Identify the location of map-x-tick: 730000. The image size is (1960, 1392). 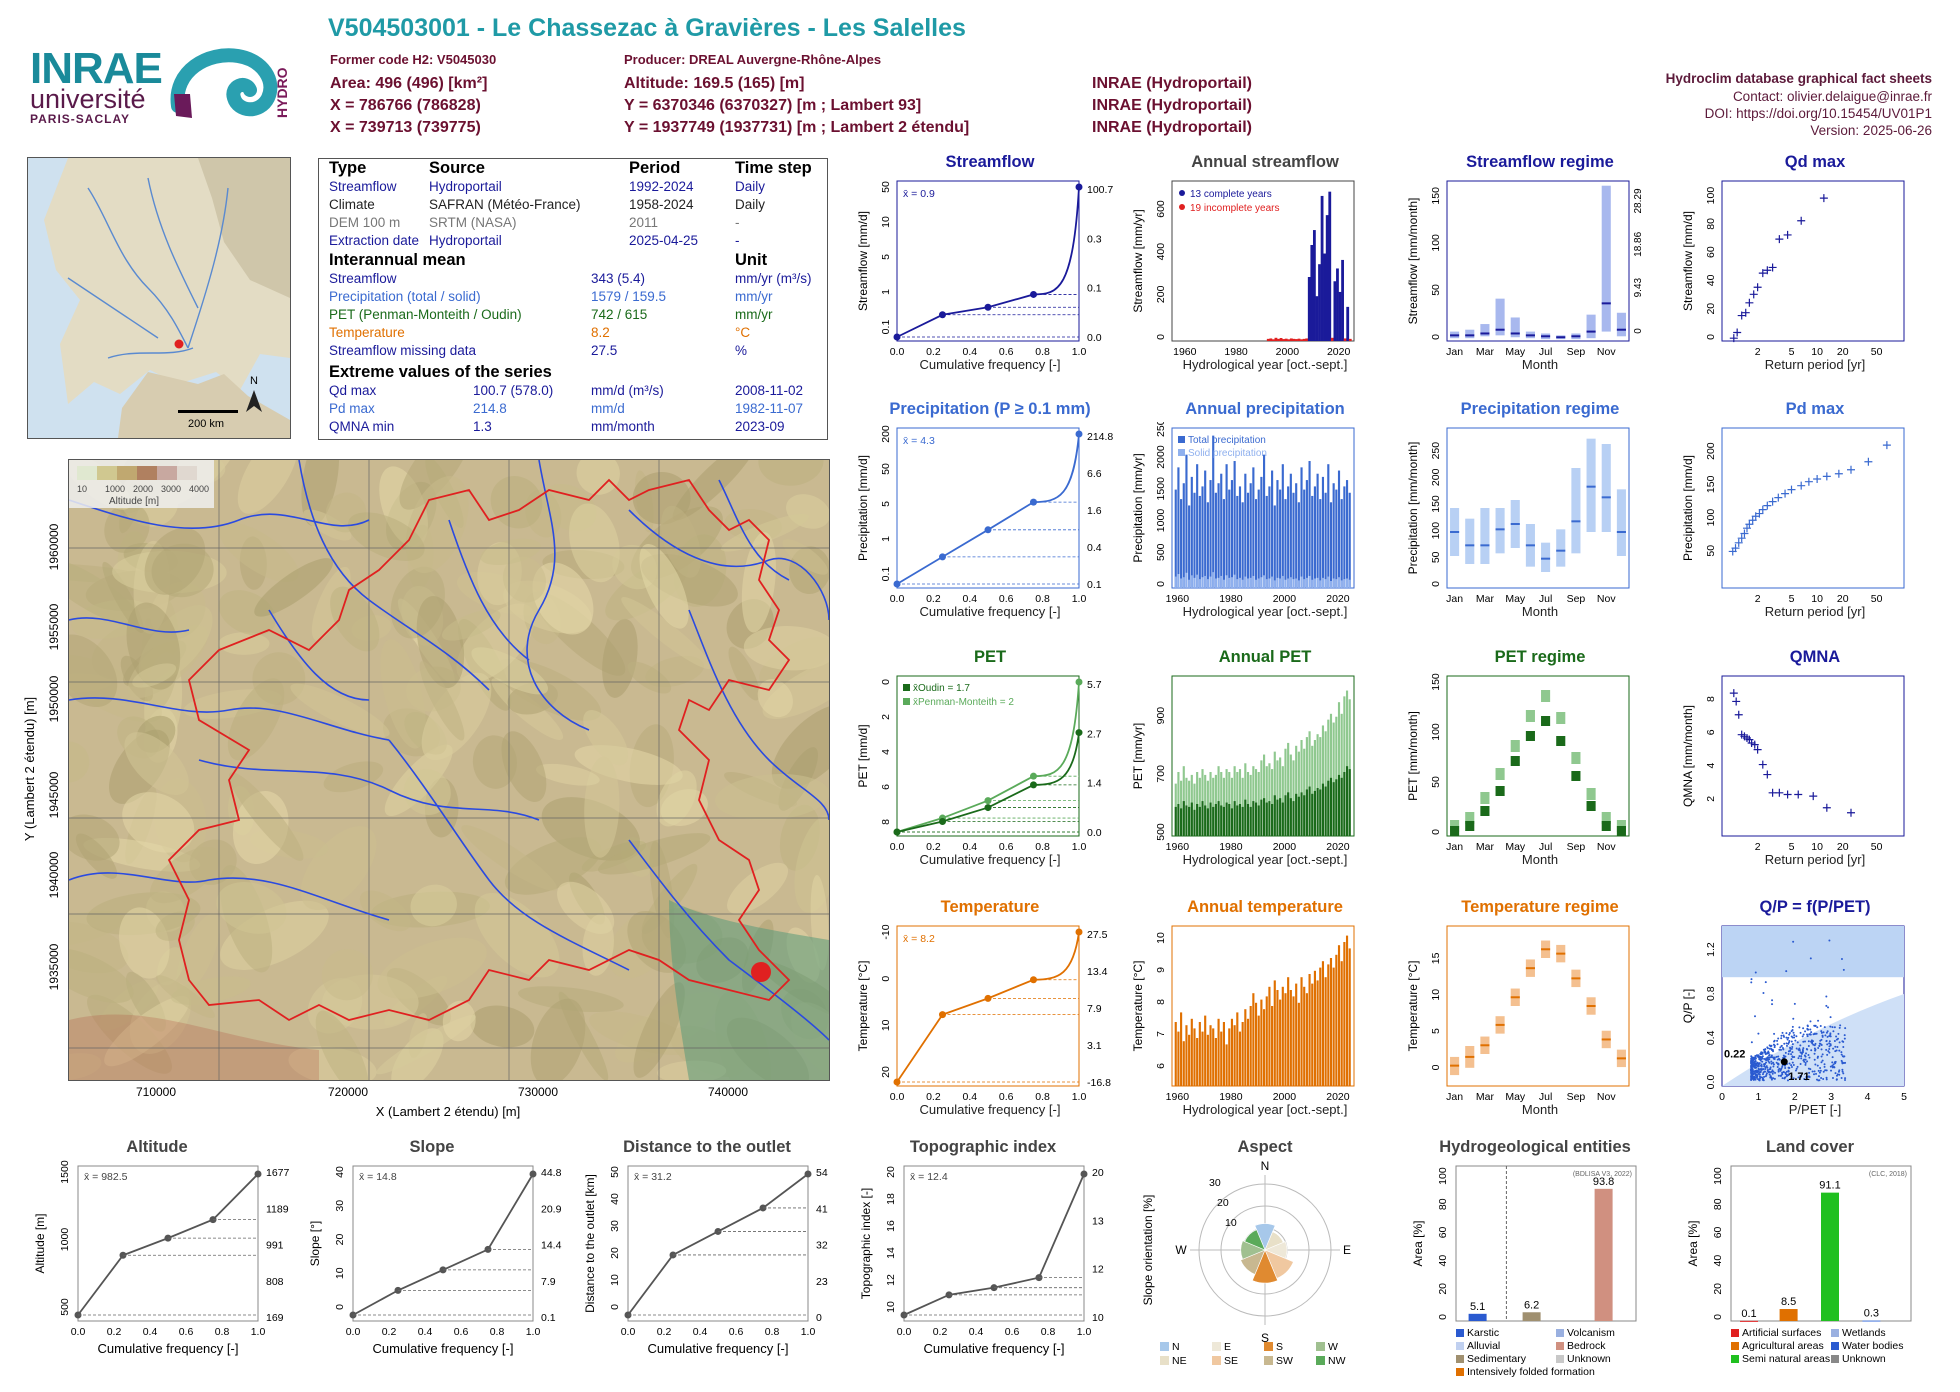
(538, 1092).